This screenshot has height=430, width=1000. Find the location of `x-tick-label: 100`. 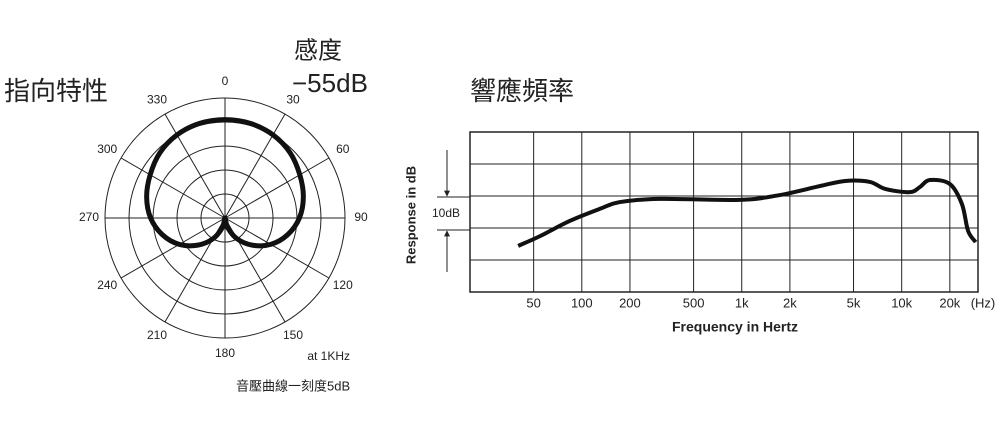

x-tick-label: 100 is located at coordinates (582, 302).